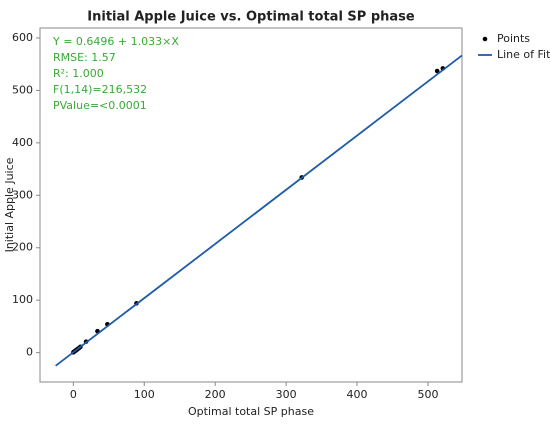 This screenshot has height=424, width=550. I want to click on legend-label: Line of Fit, so click(523, 54).